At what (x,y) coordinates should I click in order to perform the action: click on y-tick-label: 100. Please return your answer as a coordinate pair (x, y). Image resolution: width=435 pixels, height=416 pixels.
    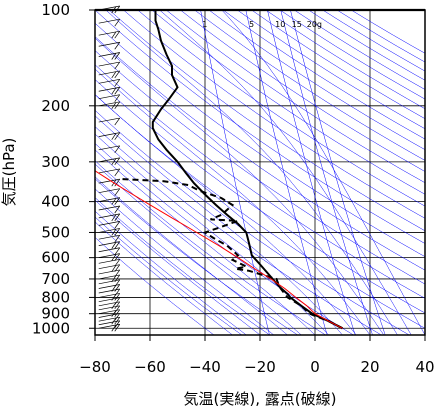
    Looking at the image, I should click on (55, 10).